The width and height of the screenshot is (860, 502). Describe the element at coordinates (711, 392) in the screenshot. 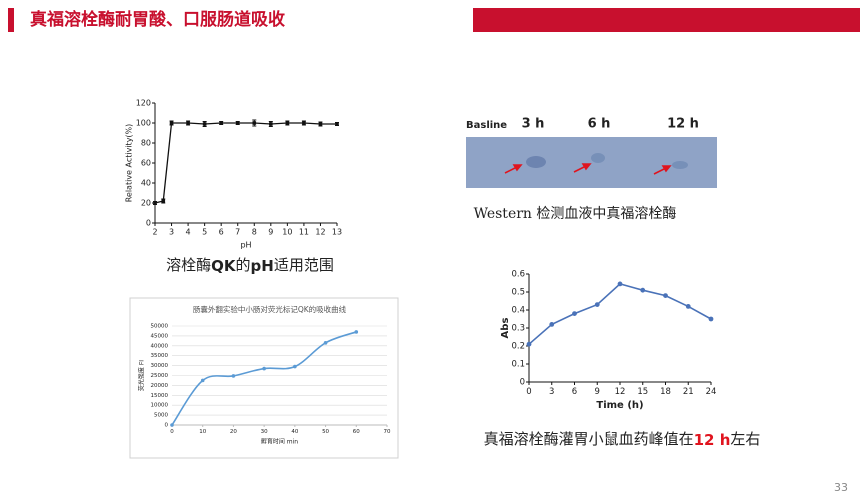

I see `x-tick-label: 24` at that location.